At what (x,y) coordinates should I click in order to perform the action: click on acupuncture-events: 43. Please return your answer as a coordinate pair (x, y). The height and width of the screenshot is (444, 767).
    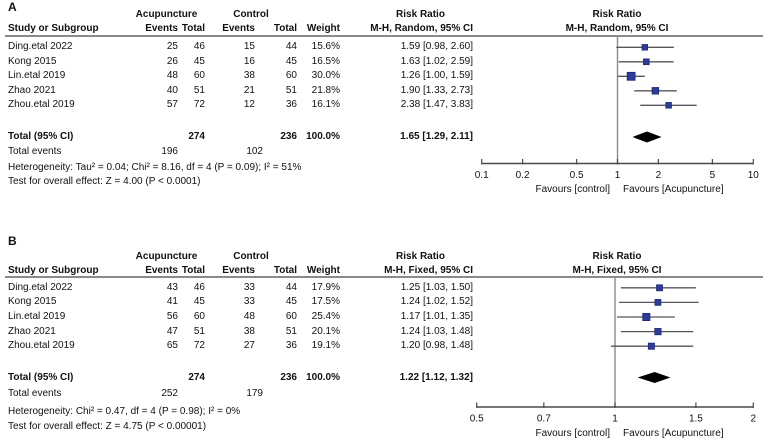
    Looking at the image, I should click on (172, 287).